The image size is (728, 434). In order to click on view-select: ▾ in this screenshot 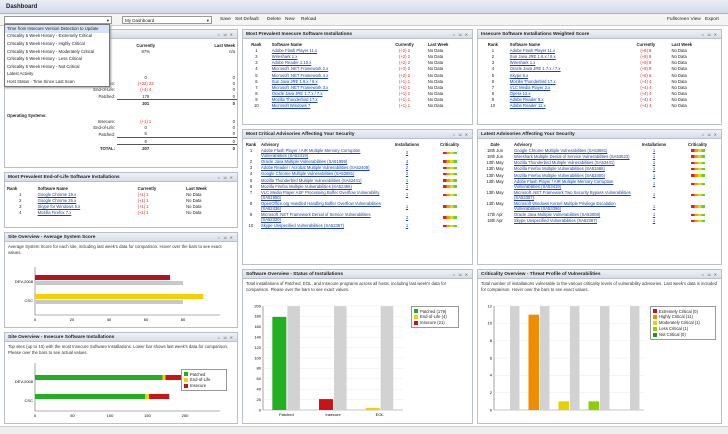, I will do `click(58, 20)`.